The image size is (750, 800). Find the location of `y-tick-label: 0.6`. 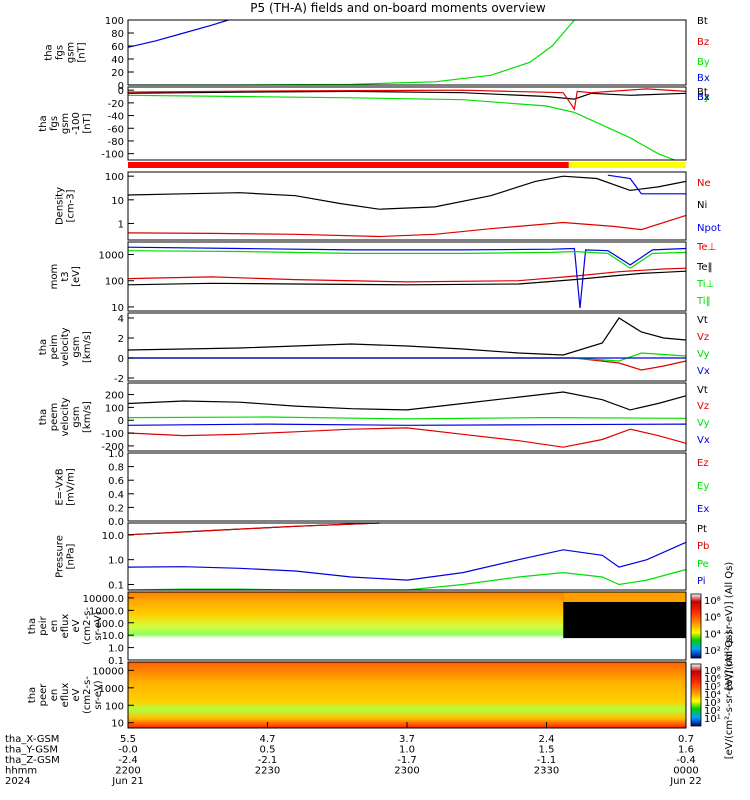

y-tick-label: 0.6 is located at coordinates (116, 481).